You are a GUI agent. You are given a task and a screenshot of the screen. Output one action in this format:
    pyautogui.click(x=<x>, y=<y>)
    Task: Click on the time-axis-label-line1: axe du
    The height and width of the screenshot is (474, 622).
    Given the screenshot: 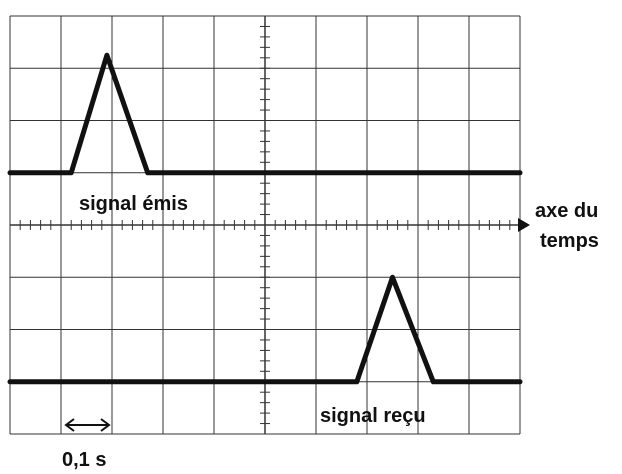 What is the action you would take?
    pyautogui.click(x=566, y=211)
    